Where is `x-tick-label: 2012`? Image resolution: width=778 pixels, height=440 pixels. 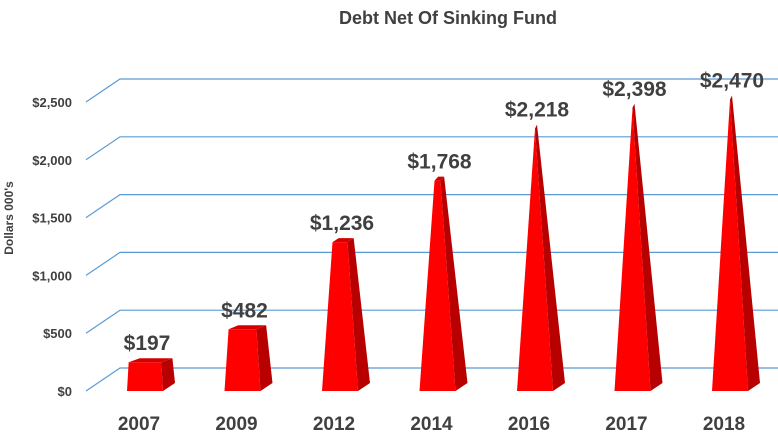
x-tick-label: 2012 is located at coordinates (334, 424).